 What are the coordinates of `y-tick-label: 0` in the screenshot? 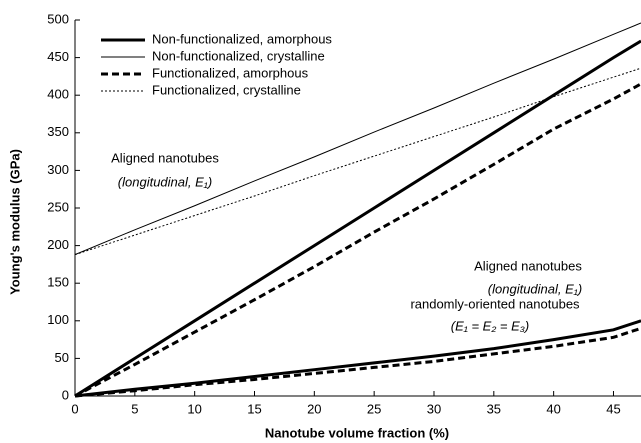 It's located at (65, 394).